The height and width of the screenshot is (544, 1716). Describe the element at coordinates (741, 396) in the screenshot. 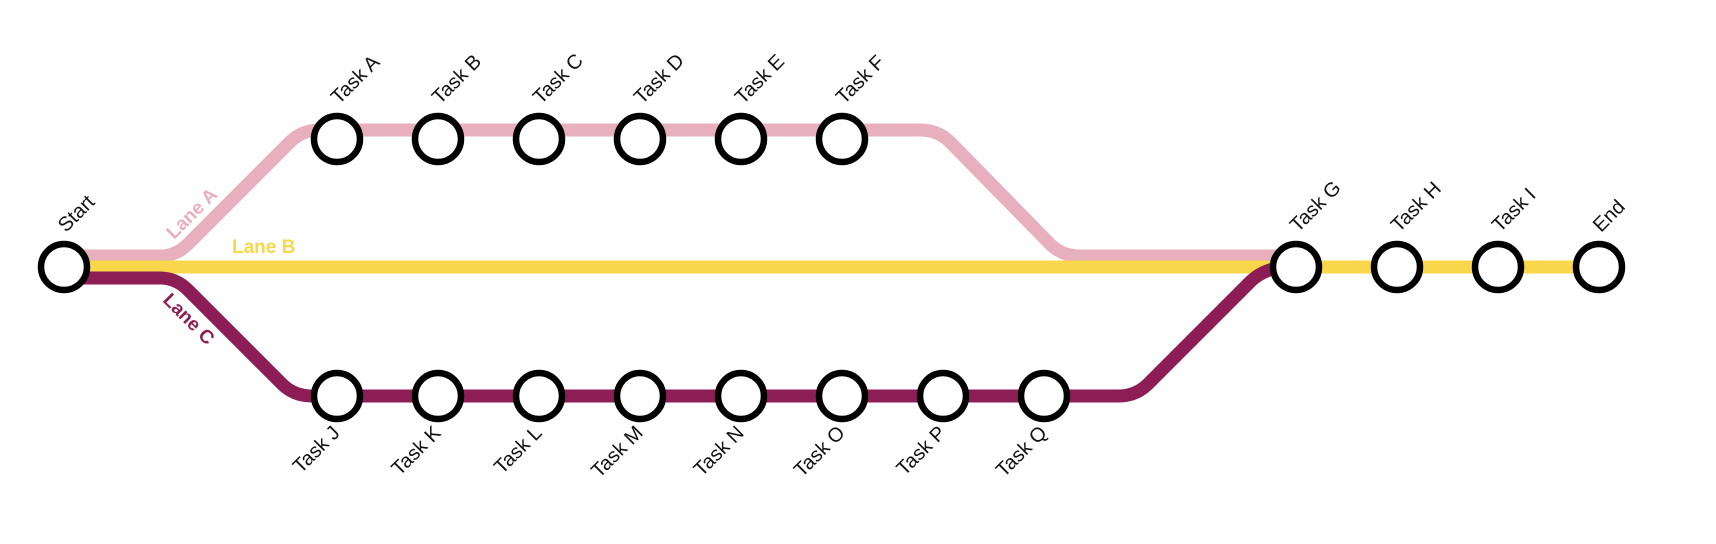

I see `node-lane-c-4-circle` at that location.